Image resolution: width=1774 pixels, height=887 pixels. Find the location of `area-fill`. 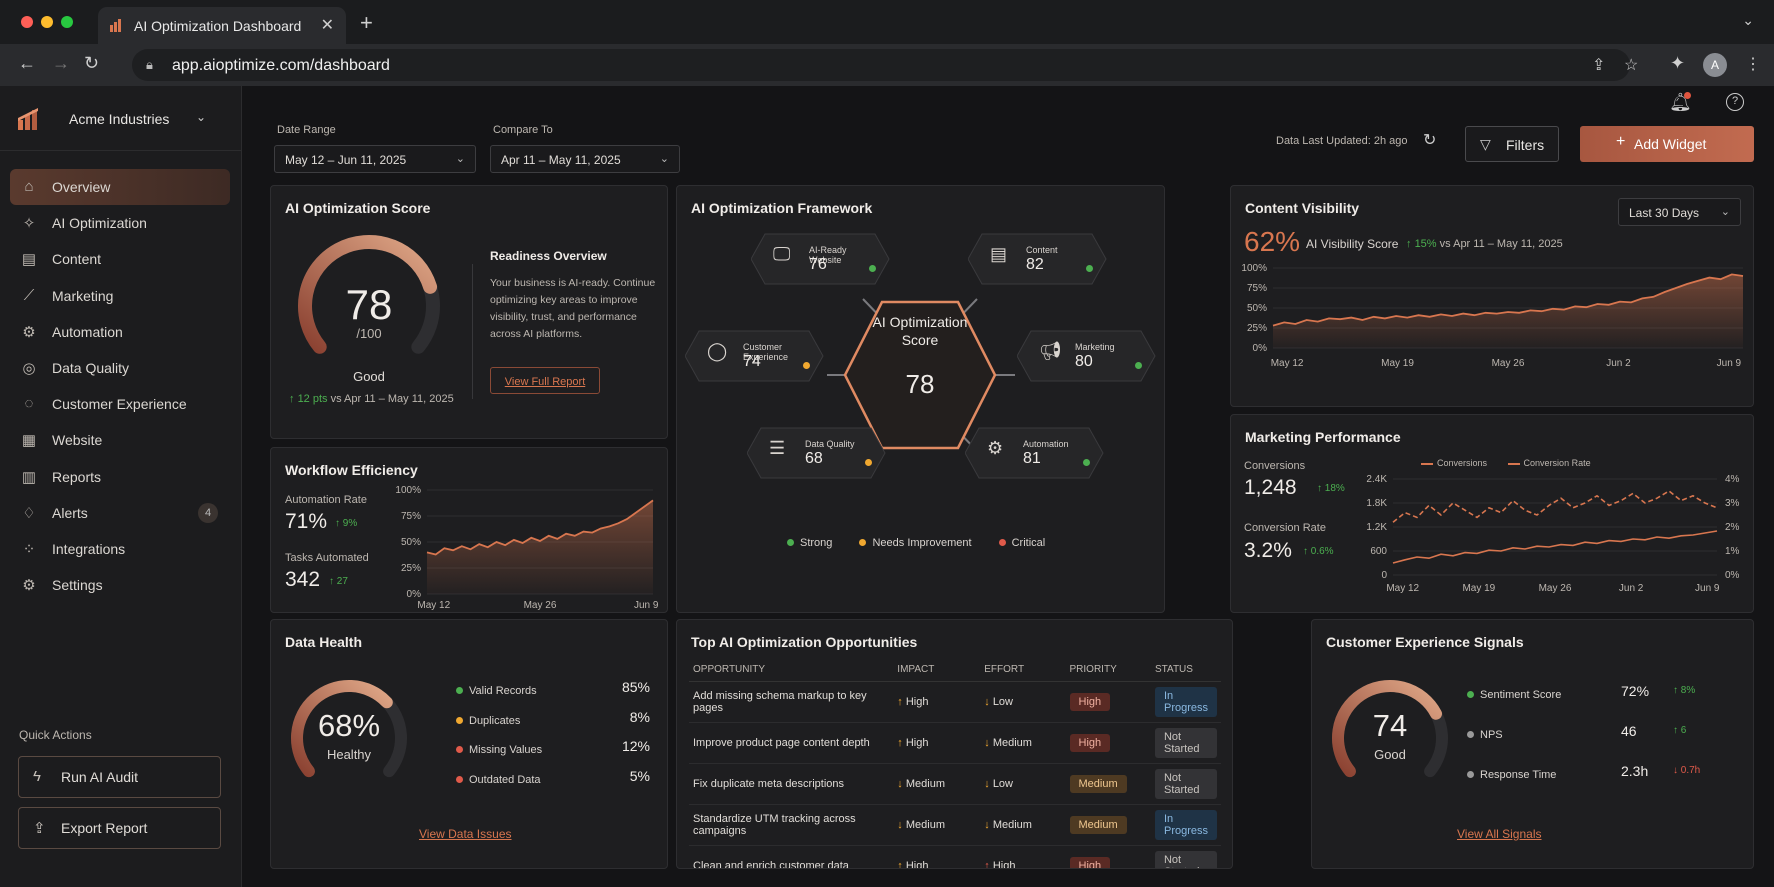

area-fill is located at coordinates (1508, 311).